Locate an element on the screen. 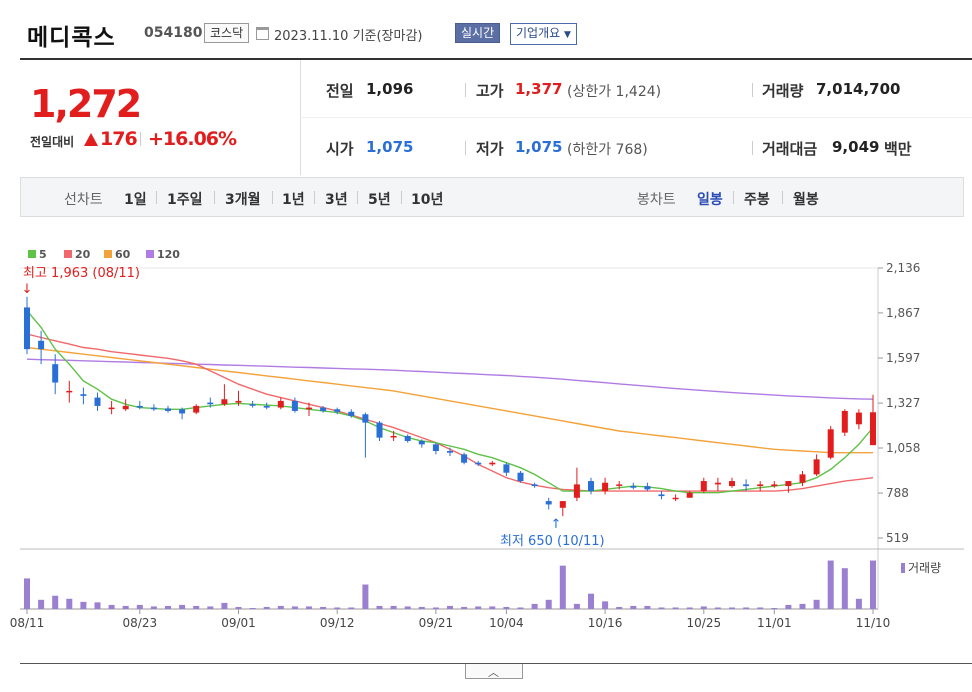 The width and height of the screenshot is (972, 692). low-annotation: 최저 650 (10/11) is located at coordinates (552, 541).